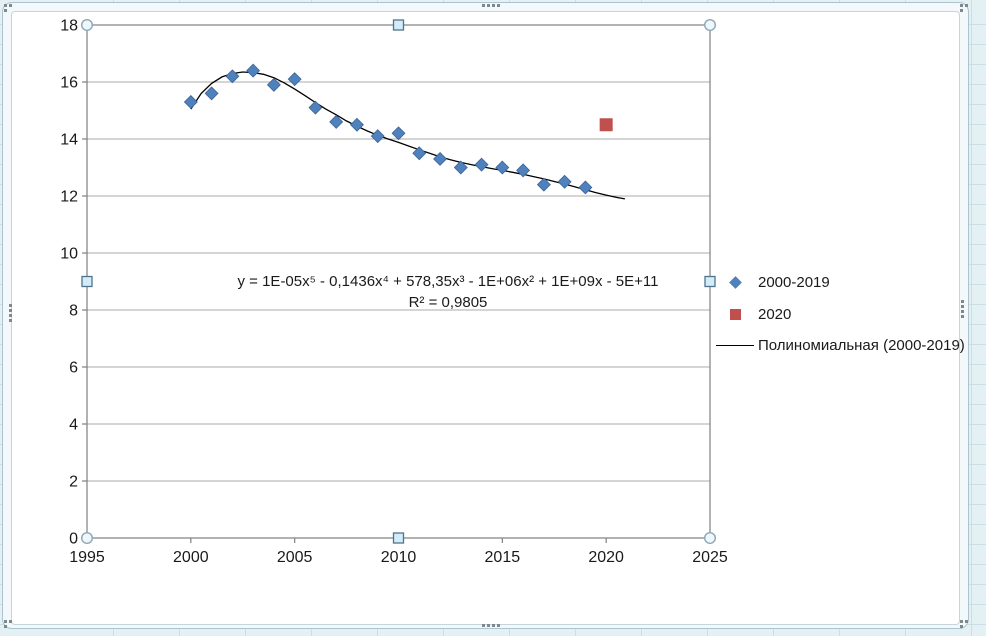 The image size is (986, 636). I want to click on legend-label: 2000-2019, so click(794, 283).